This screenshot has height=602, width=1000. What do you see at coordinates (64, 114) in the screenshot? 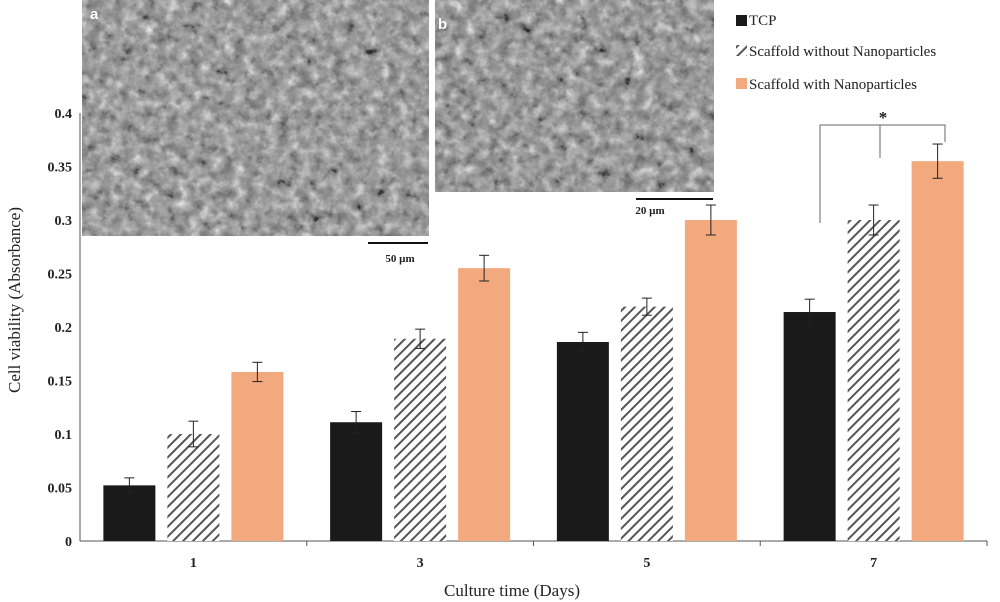
I see `y-tick-label: 0.4` at bounding box center [64, 114].